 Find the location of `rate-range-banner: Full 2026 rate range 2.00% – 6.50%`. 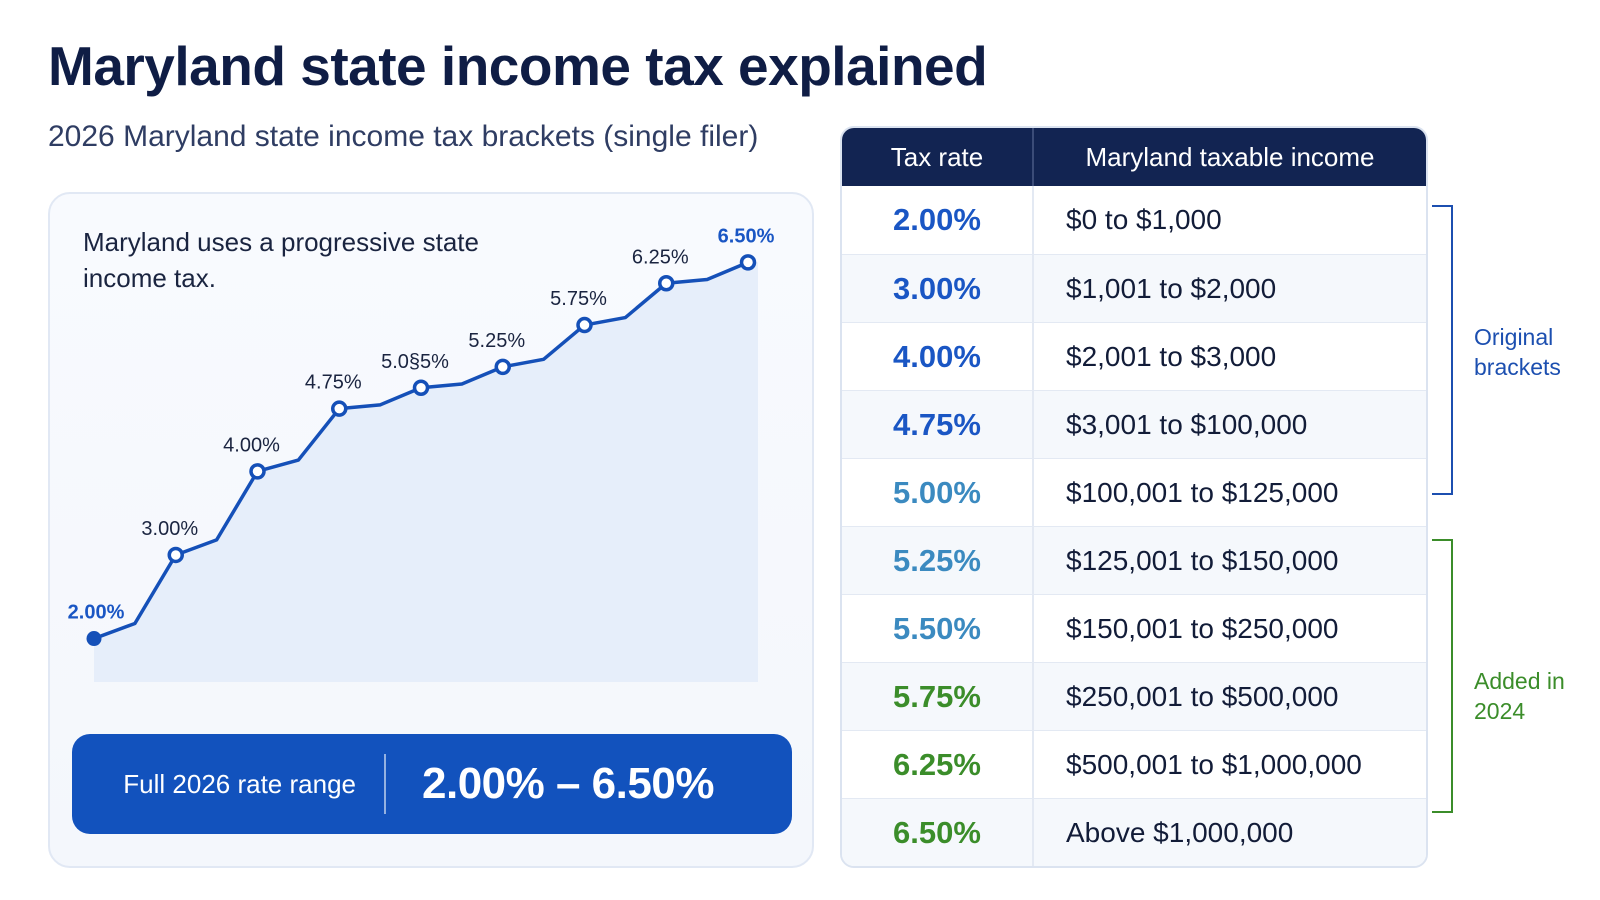

rate-range-banner: Full 2026 rate range 2.00% – 6.50% is located at coordinates (432, 784).